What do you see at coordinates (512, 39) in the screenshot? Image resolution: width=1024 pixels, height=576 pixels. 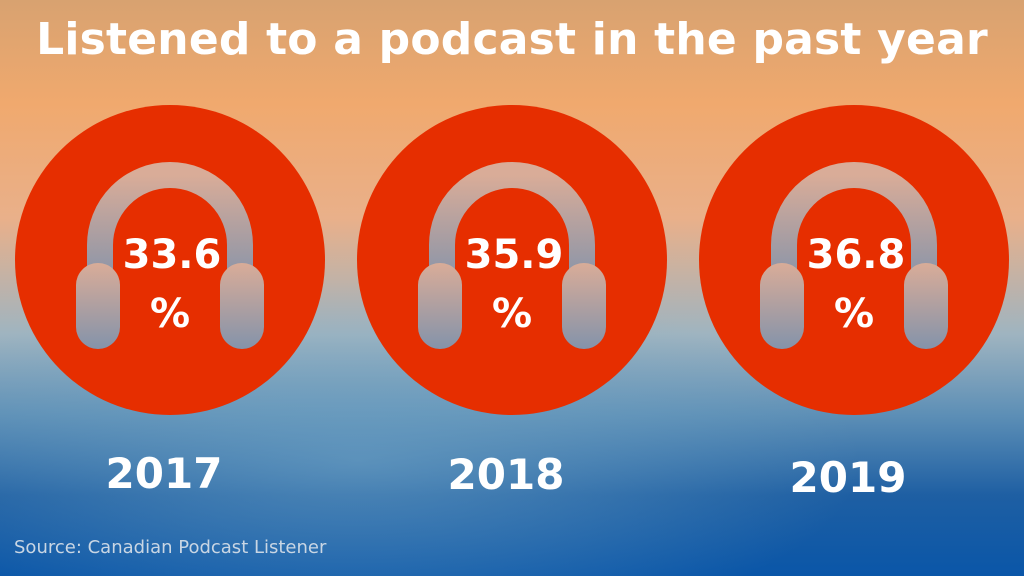 I see `chart-title: Listened to a podcast in the past year` at bounding box center [512, 39].